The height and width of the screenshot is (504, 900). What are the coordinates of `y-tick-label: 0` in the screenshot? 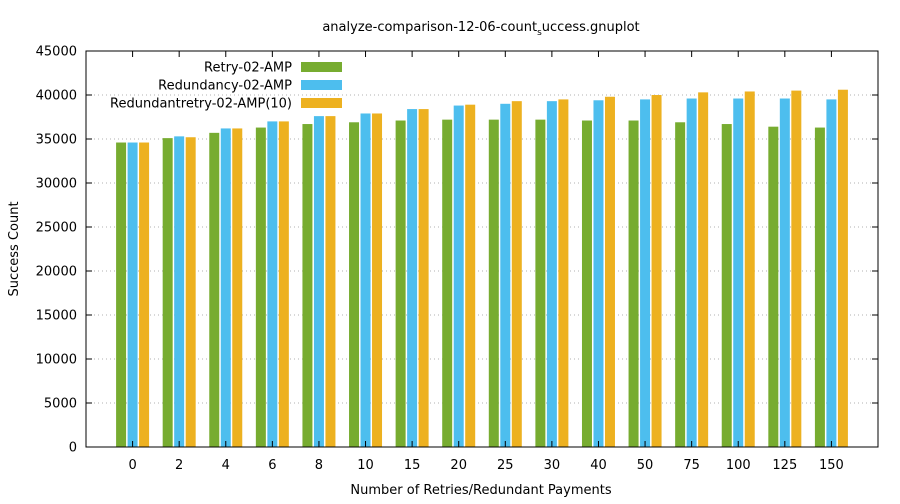 It's located at (73, 448).